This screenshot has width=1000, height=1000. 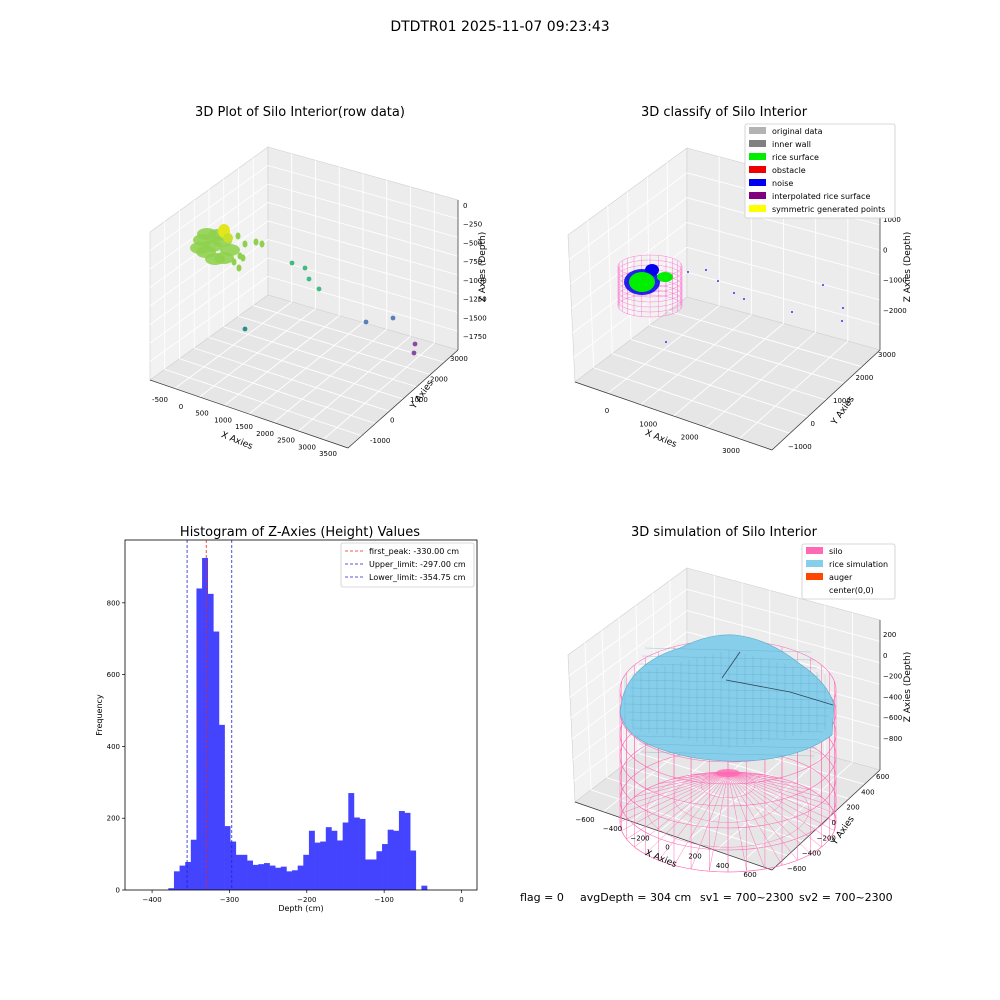 What do you see at coordinates (821, 196) in the screenshot?
I see `legend-label: interpolated rice surface` at bounding box center [821, 196].